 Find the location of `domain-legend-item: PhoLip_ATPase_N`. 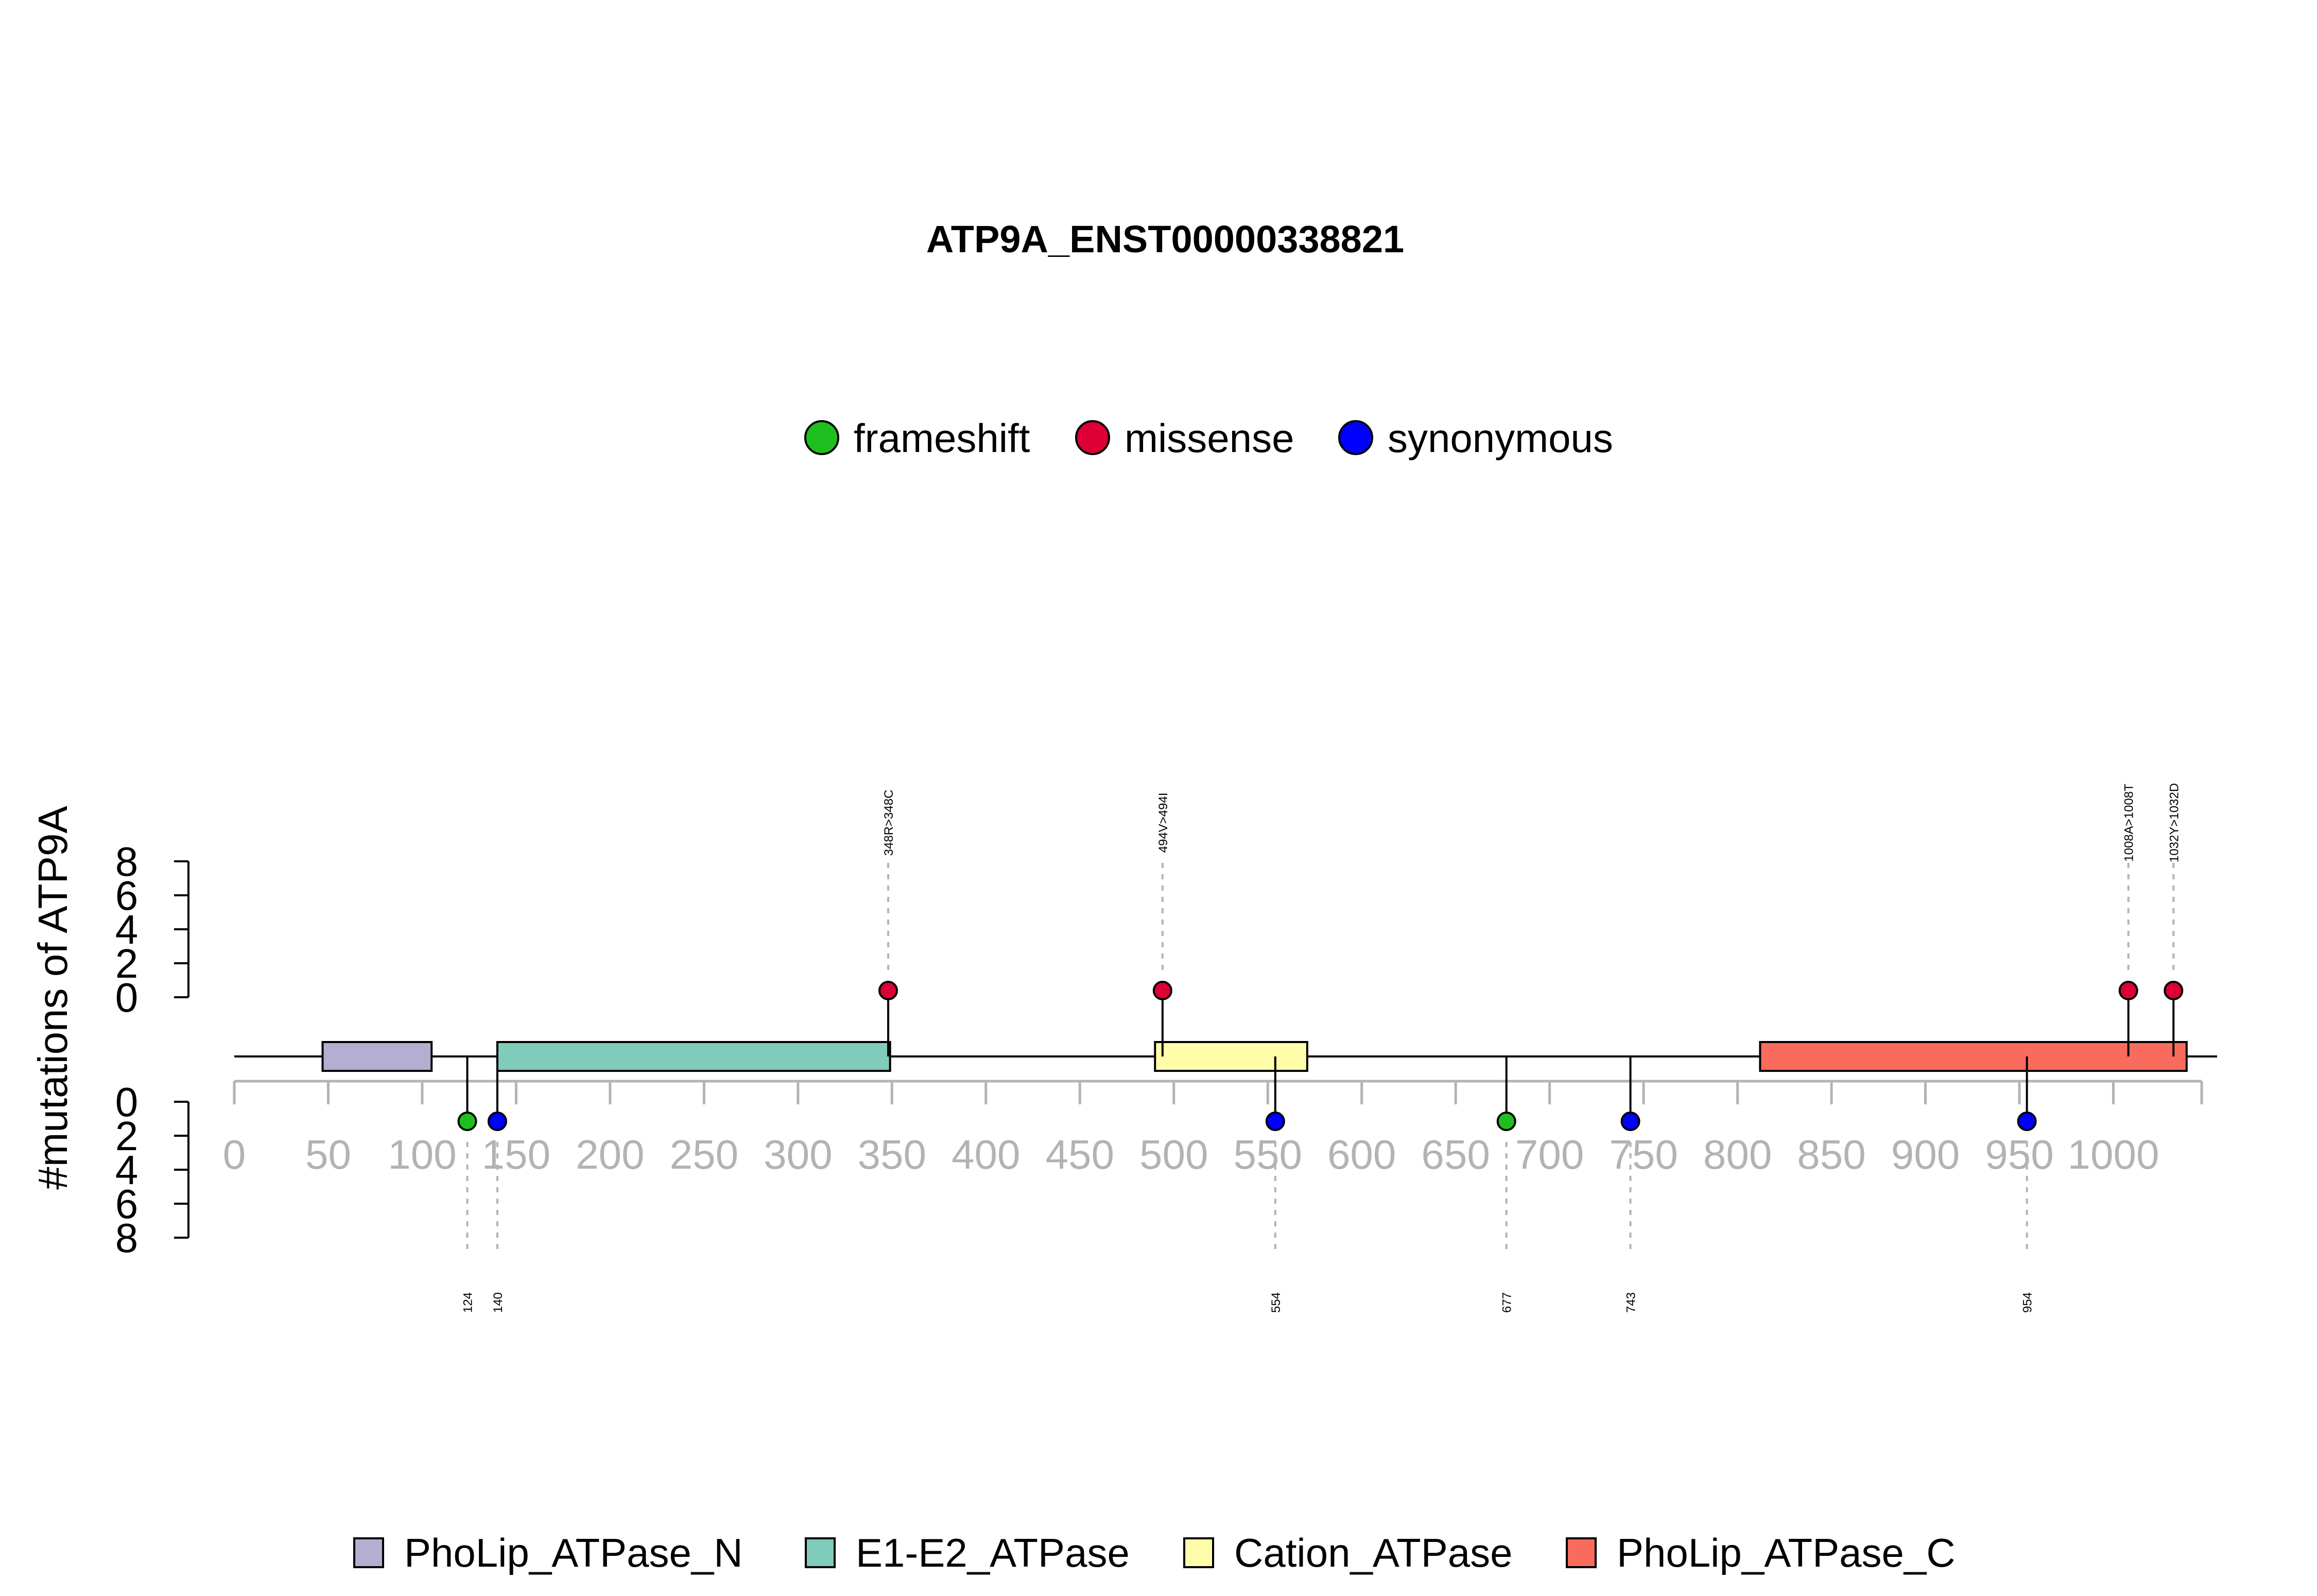

domain-legend-item: PhoLip_ATPase_N is located at coordinates (548, 1552).